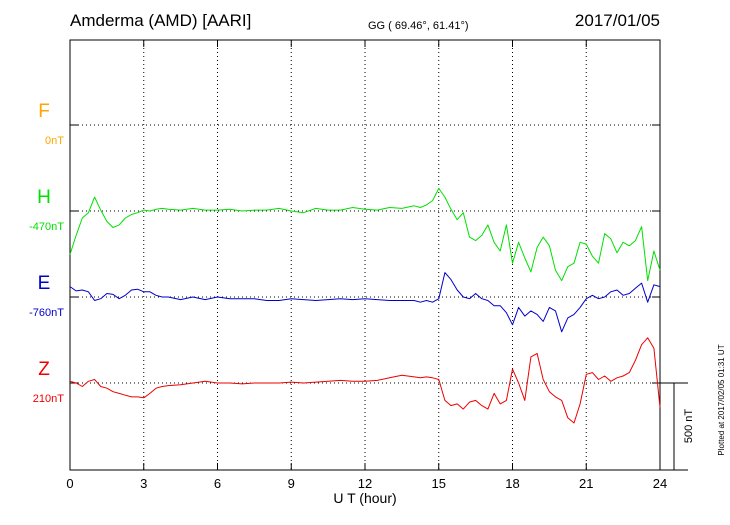  What do you see at coordinates (512, 483) in the screenshot?
I see `x-tick-label-18: 18` at bounding box center [512, 483].